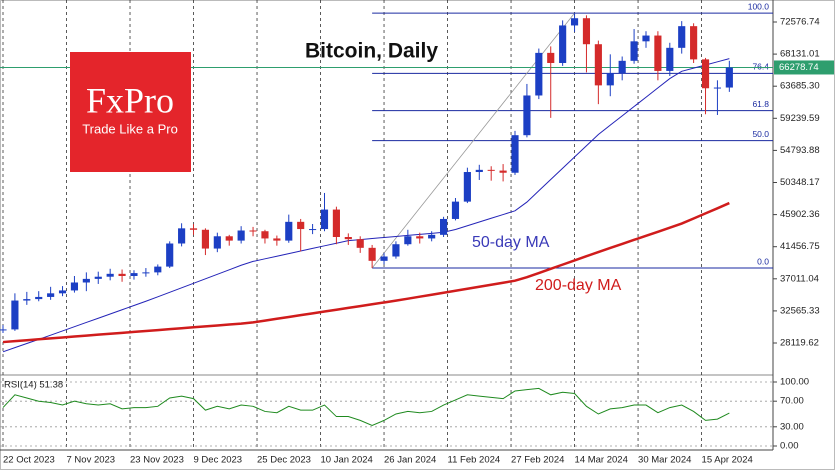 Image resolution: width=835 pixels, height=470 pixels. Describe the element at coordinates (763, 261) in the screenshot. I see `fib-level-label: 0.0` at that location.